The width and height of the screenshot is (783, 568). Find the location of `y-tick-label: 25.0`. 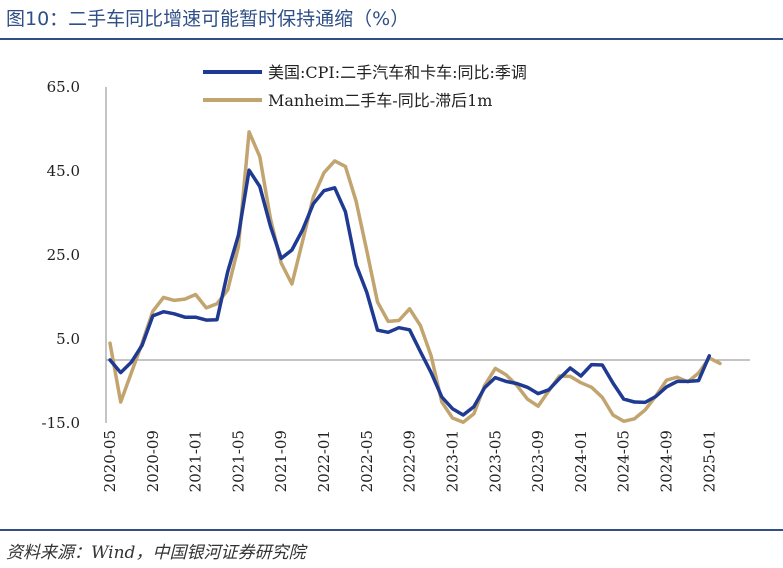

y-tick-label: 25.0 is located at coordinates (63, 255).